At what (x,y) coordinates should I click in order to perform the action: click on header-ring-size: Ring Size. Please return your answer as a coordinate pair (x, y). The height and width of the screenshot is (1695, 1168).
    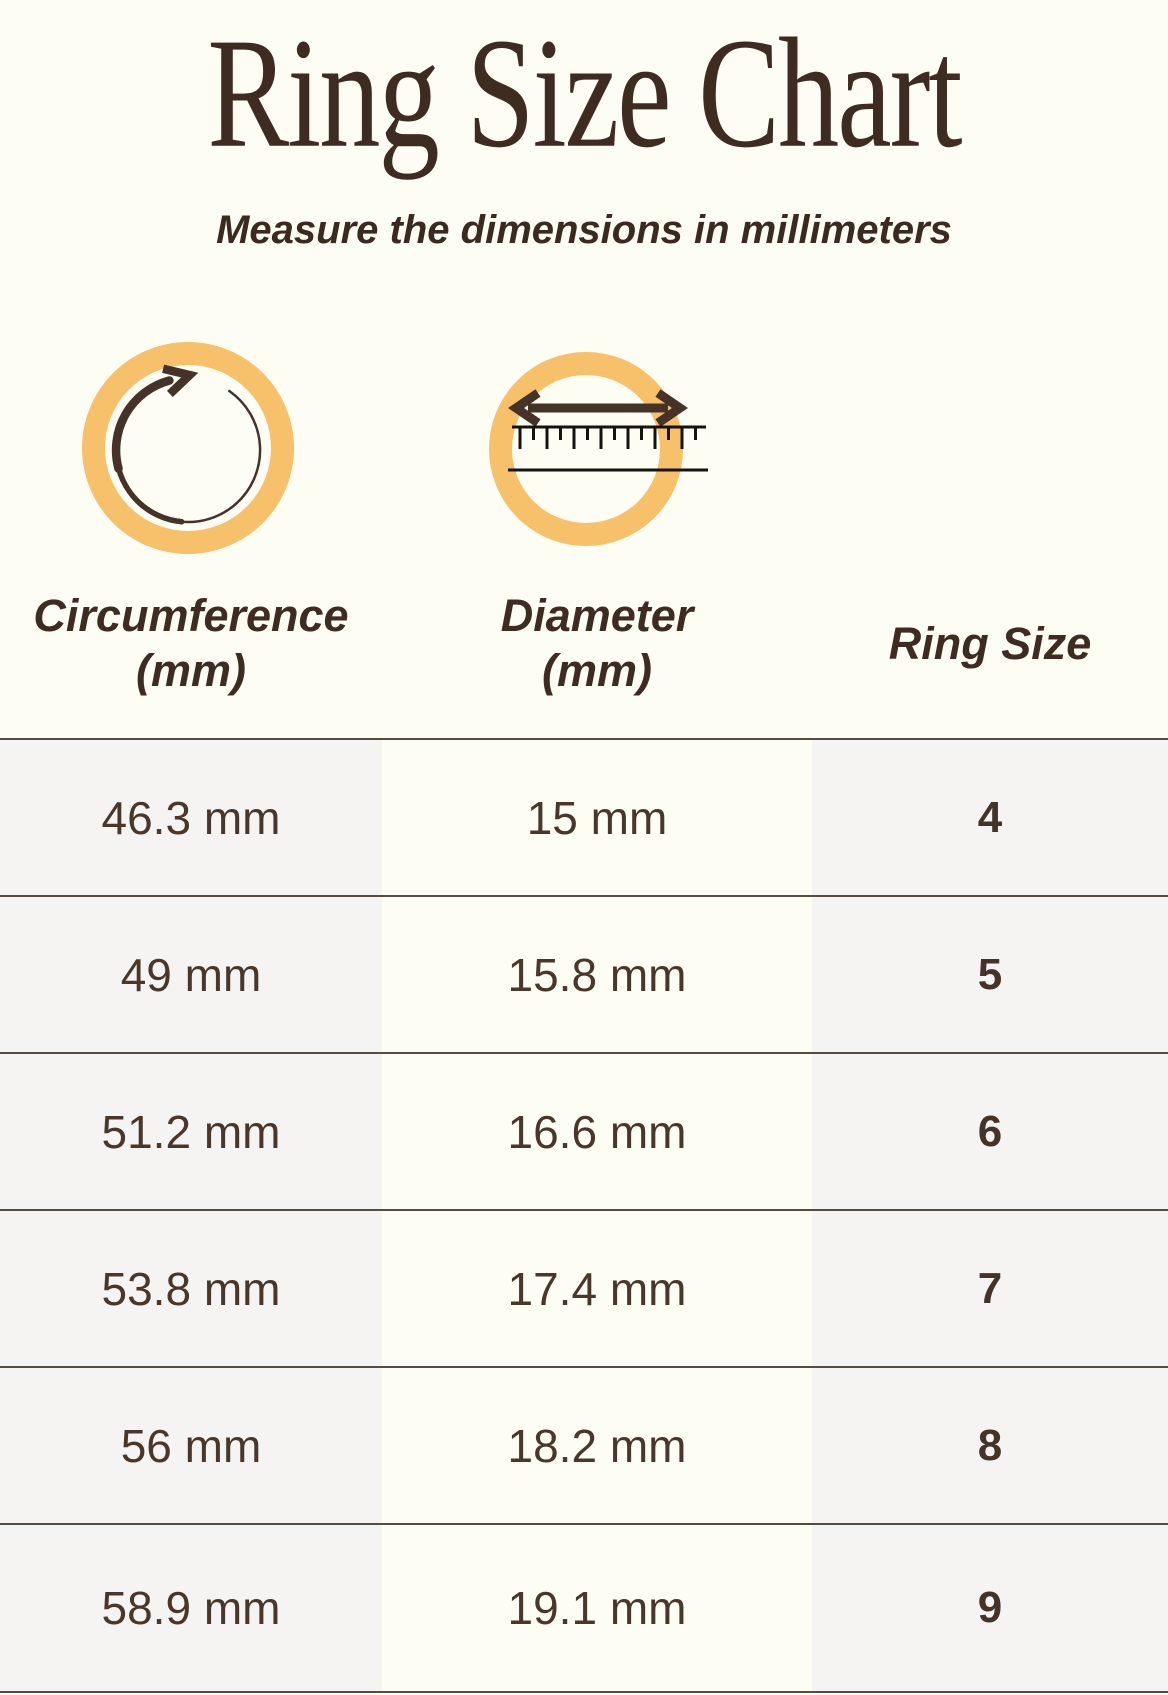
    Looking at the image, I should click on (990, 644).